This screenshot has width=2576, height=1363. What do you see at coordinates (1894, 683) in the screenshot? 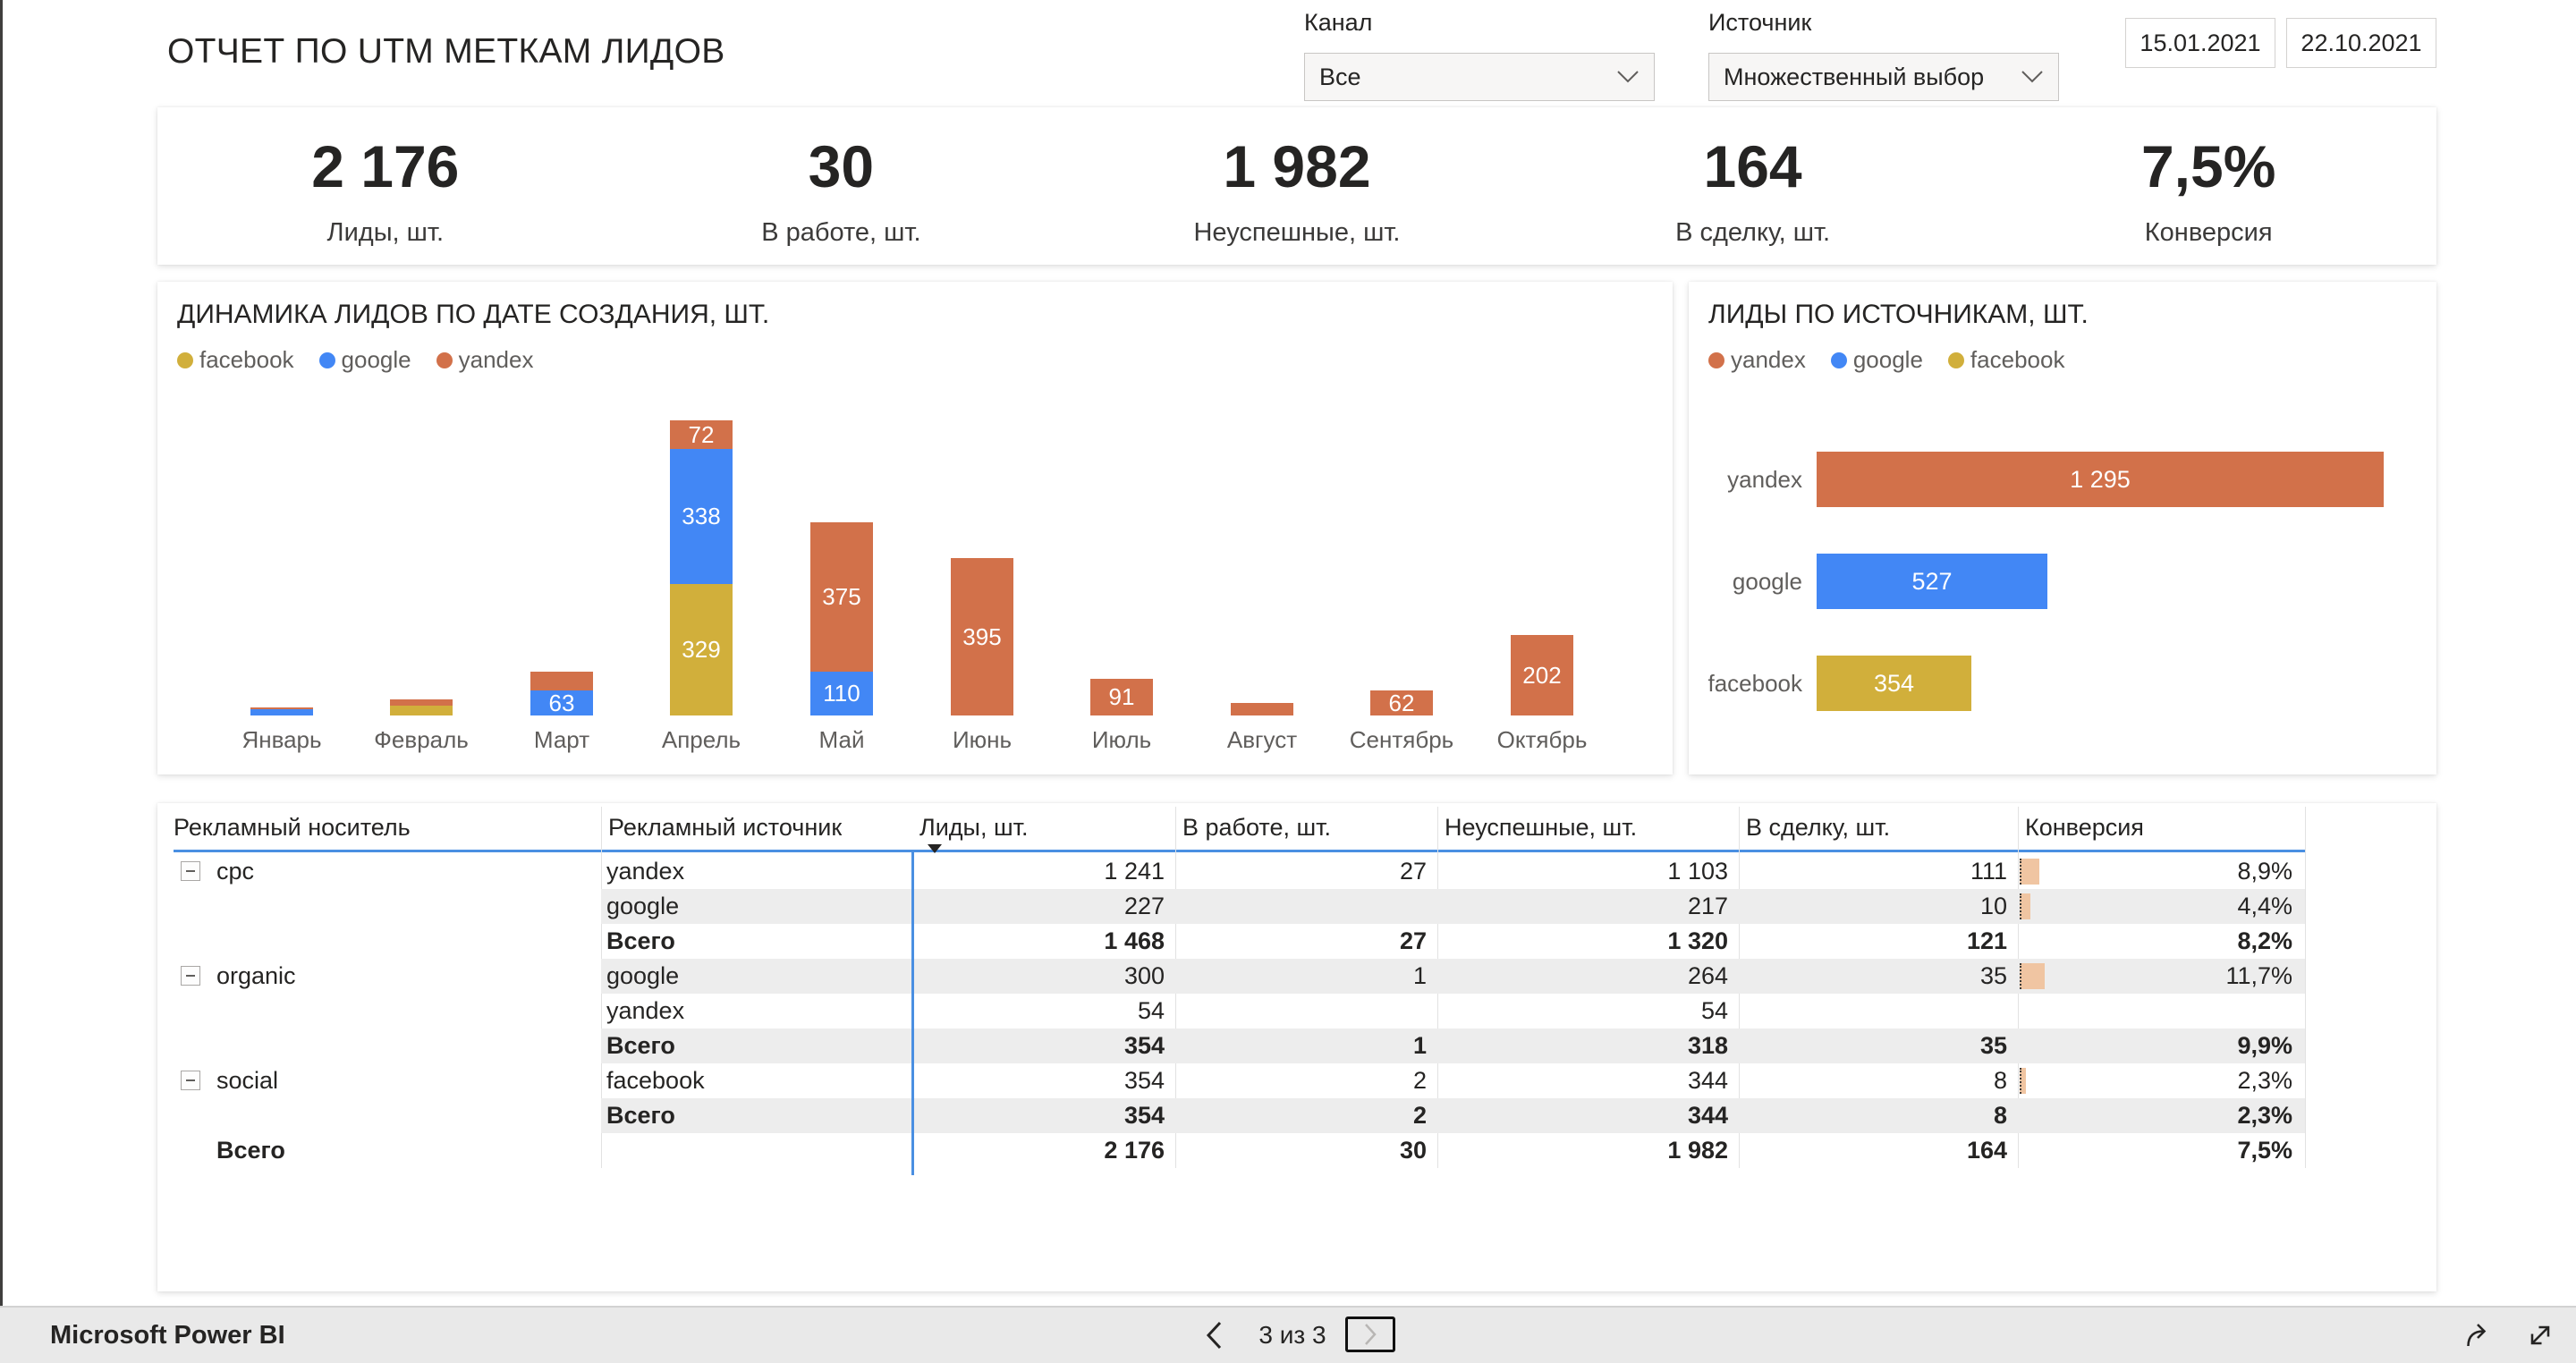
I see `hbar-facebook: 354` at bounding box center [1894, 683].